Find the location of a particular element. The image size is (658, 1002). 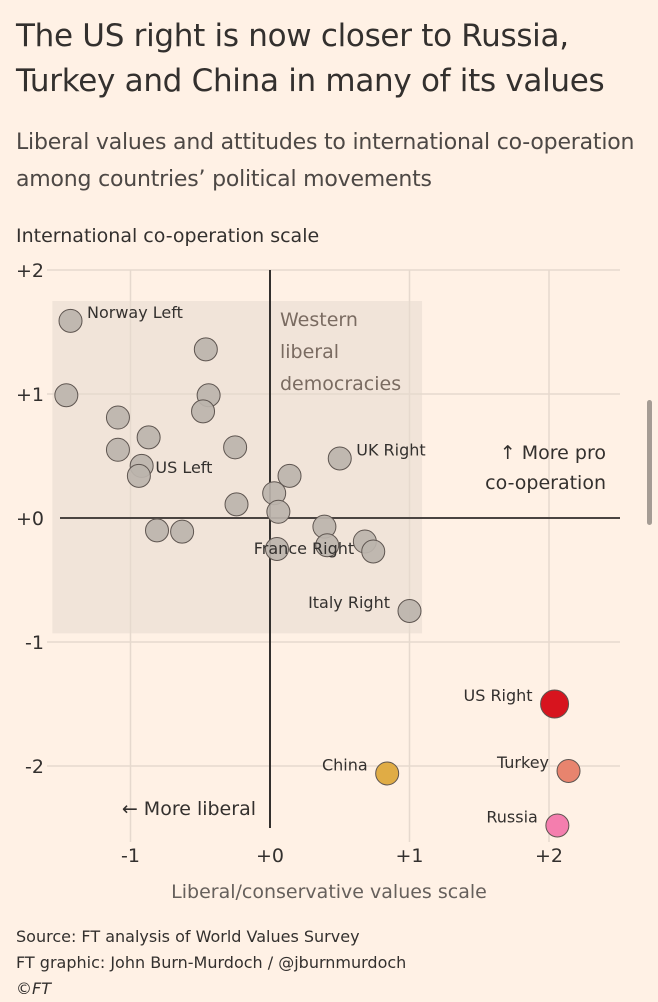

region-label: Western liberal democracies is located at coordinates (340, 352).